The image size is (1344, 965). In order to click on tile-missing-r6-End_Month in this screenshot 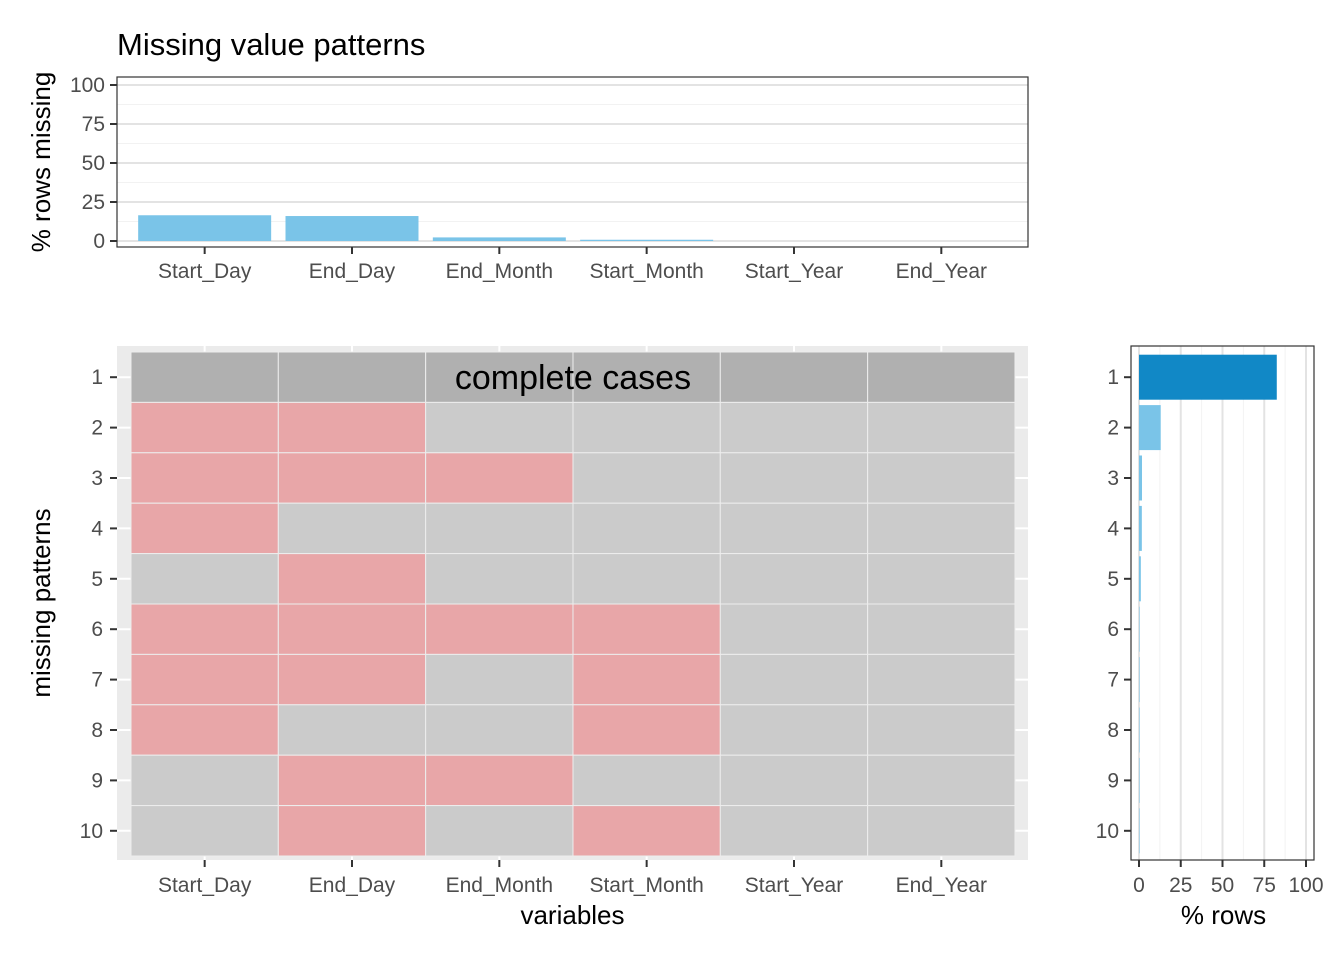, I will do `click(499, 629)`.